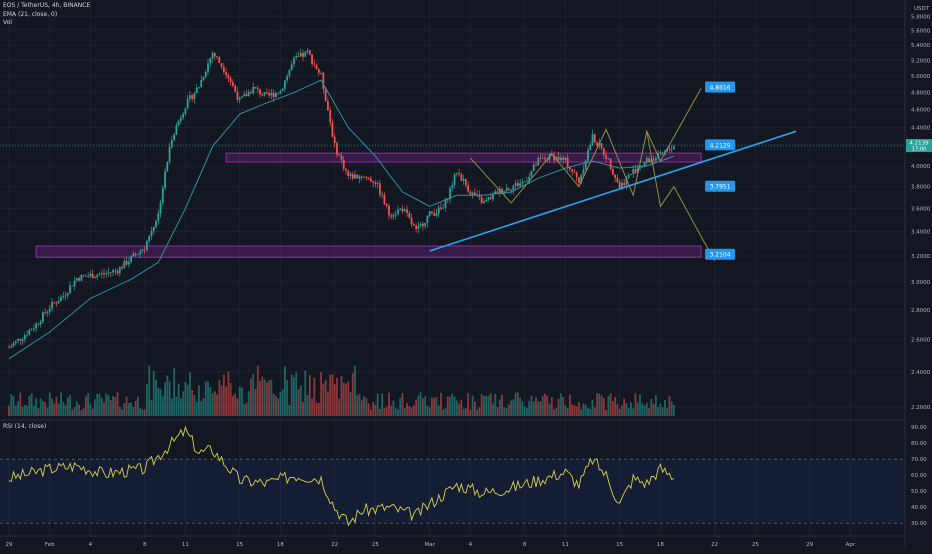 The height and width of the screenshot is (554, 932). What do you see at coordinates (46, 23) in the screenshot?
I see `volume-indicator-label: Vol` at bounding box center [46, 23].